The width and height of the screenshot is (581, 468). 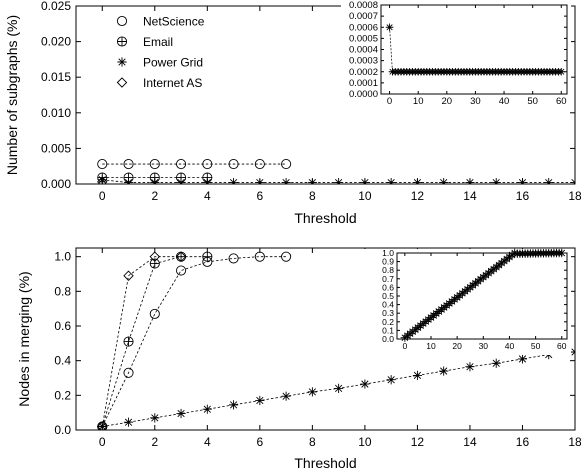 I want to click on legend-item: Internet AS, so click(x=159, y=83).